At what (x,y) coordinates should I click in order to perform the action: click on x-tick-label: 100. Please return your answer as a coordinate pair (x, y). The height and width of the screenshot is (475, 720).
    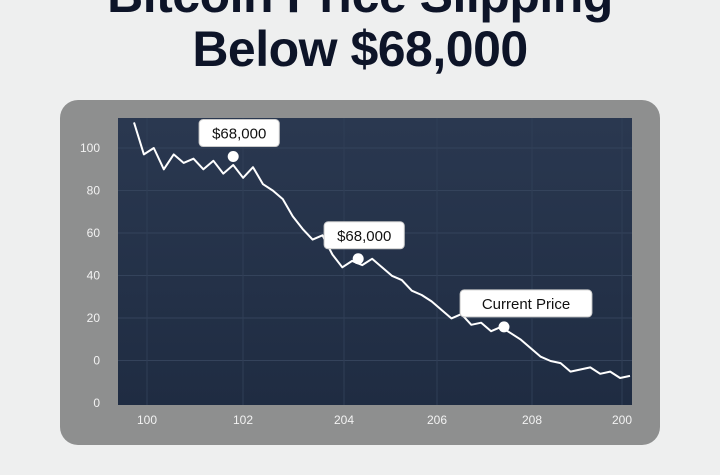
    Looking at the image, I should click on (147, 420).